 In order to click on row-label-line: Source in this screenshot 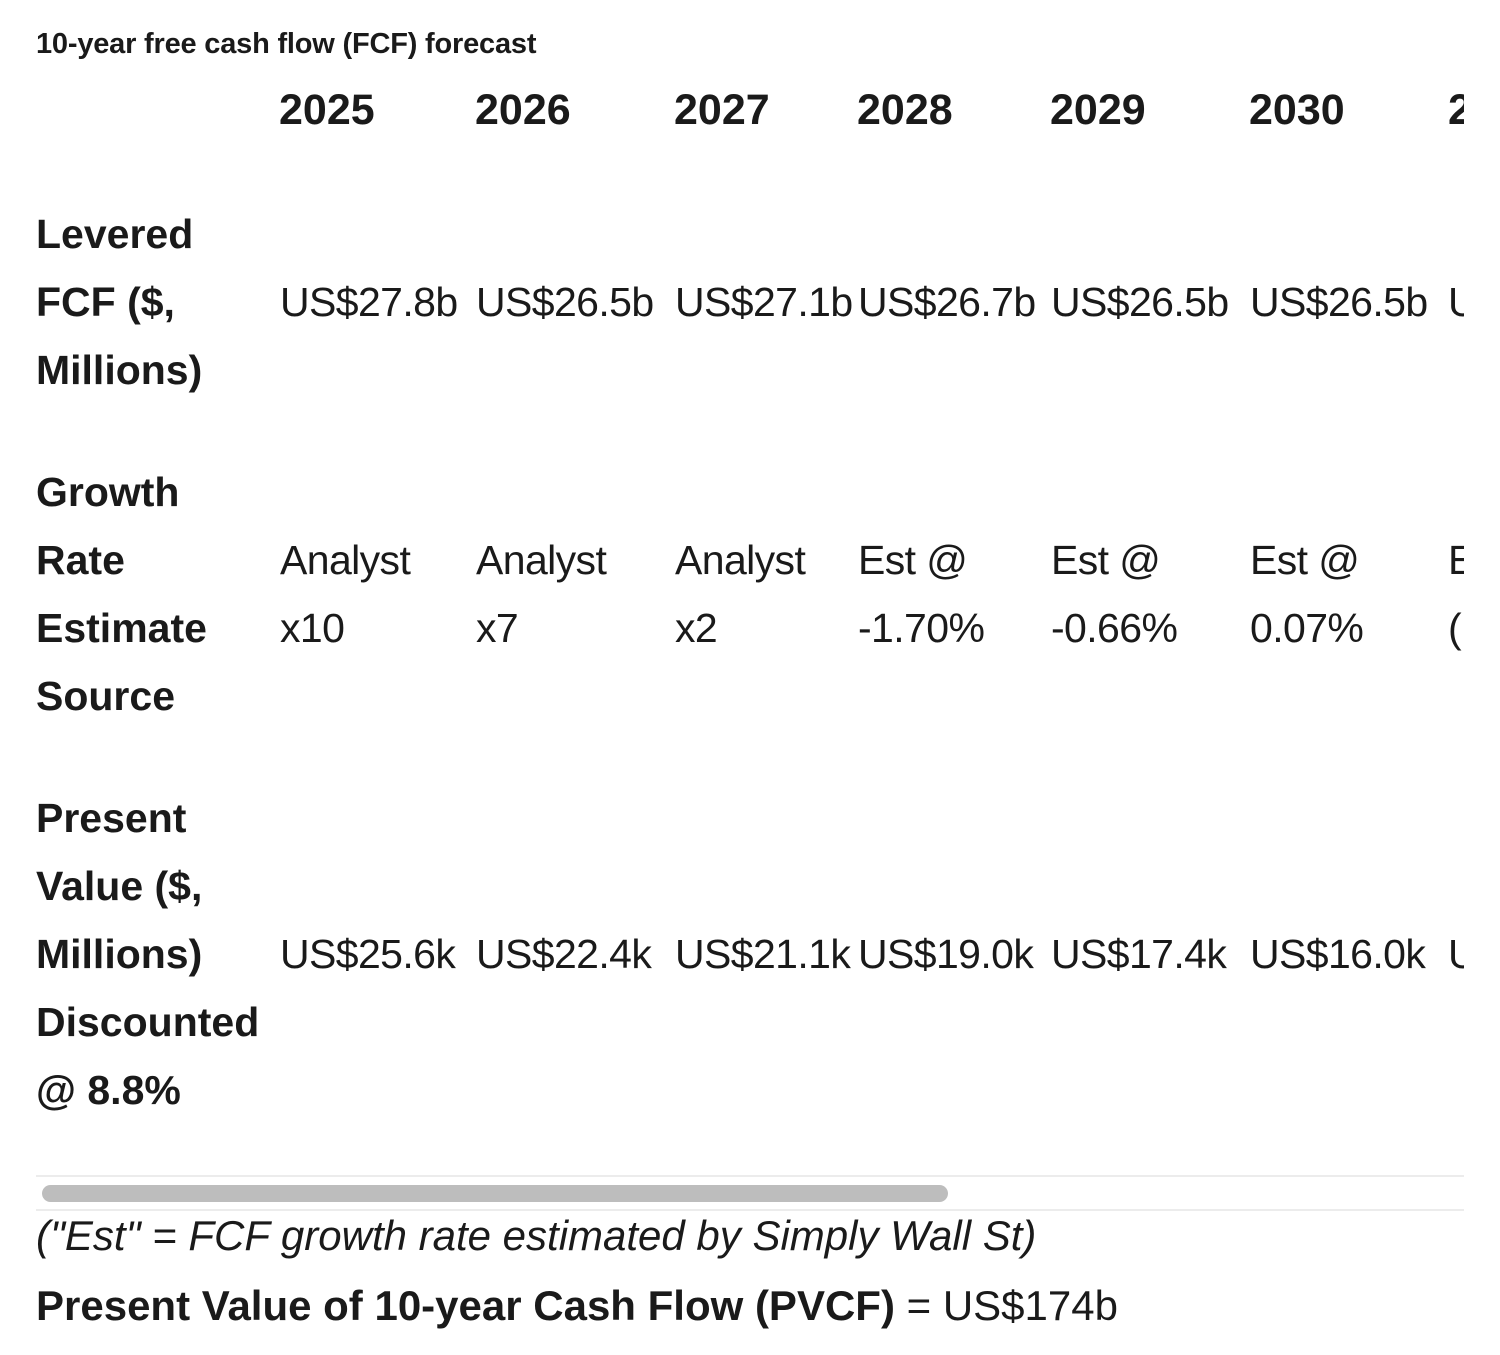, I will do `click(105, 696)`.